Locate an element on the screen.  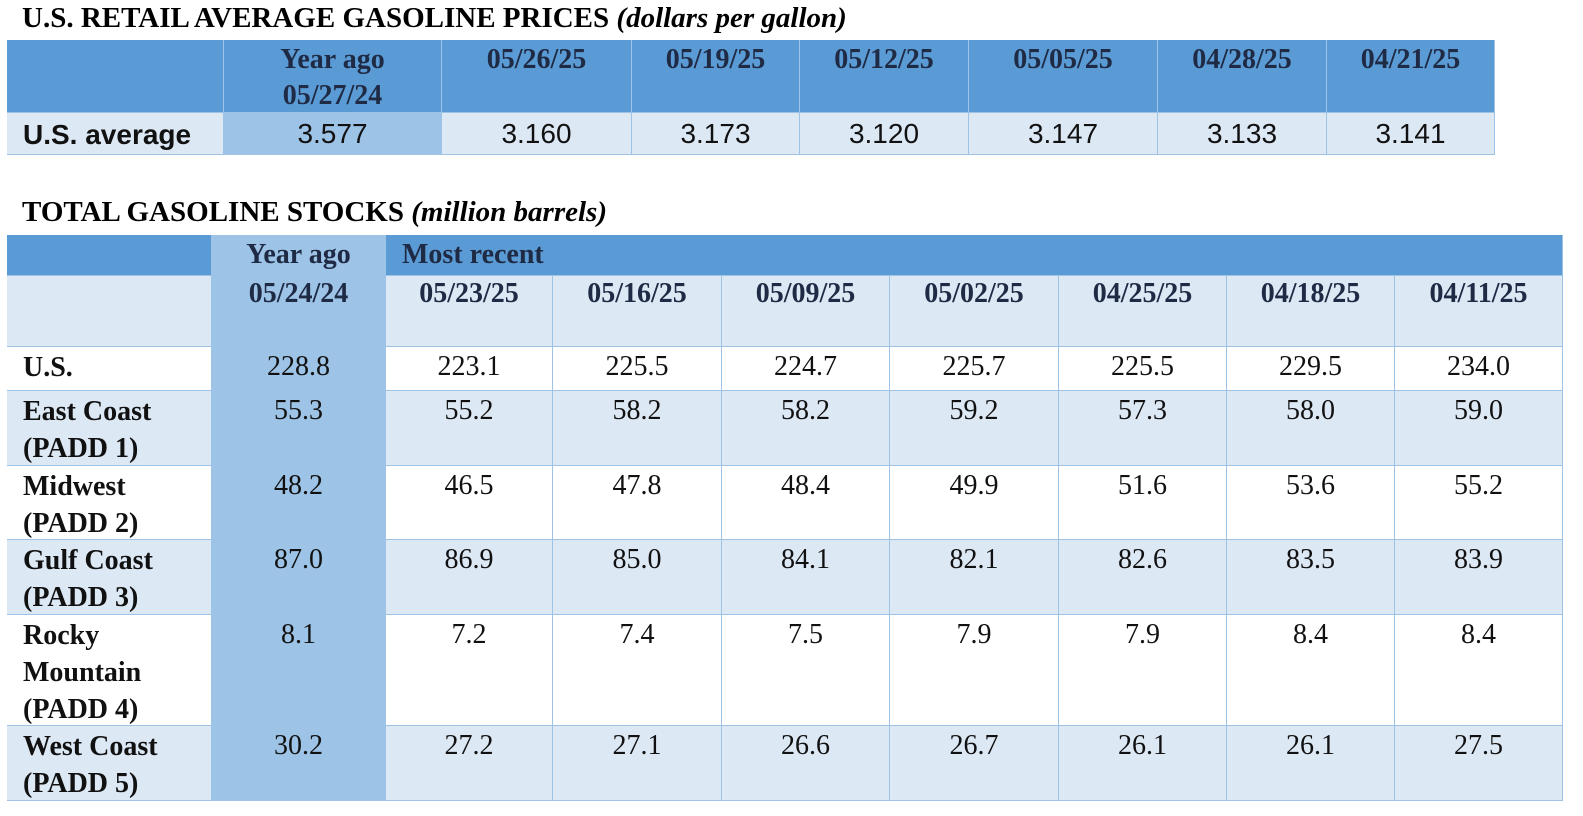
cell-text: 04/28/25 is located at coordinates (1242, 59).